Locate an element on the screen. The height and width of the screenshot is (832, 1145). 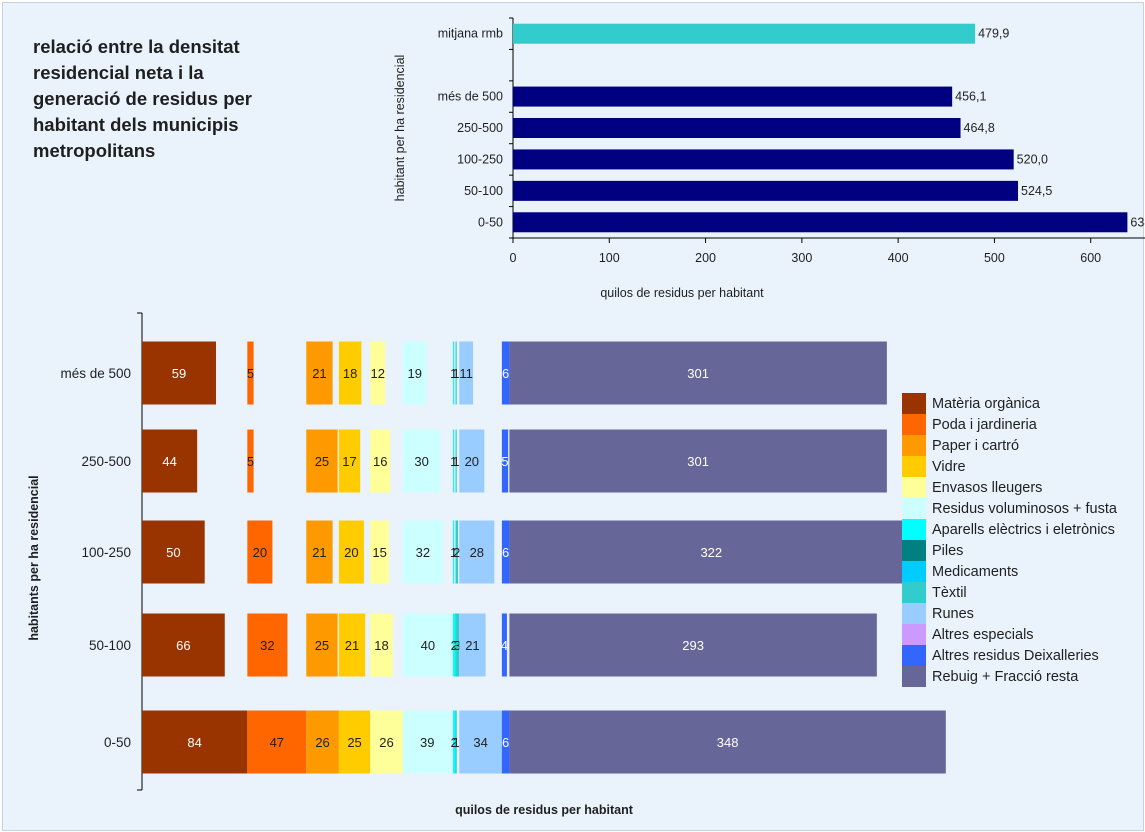
legend-label: Altres residus Deixalleries is located at coordinates (1015, 655).